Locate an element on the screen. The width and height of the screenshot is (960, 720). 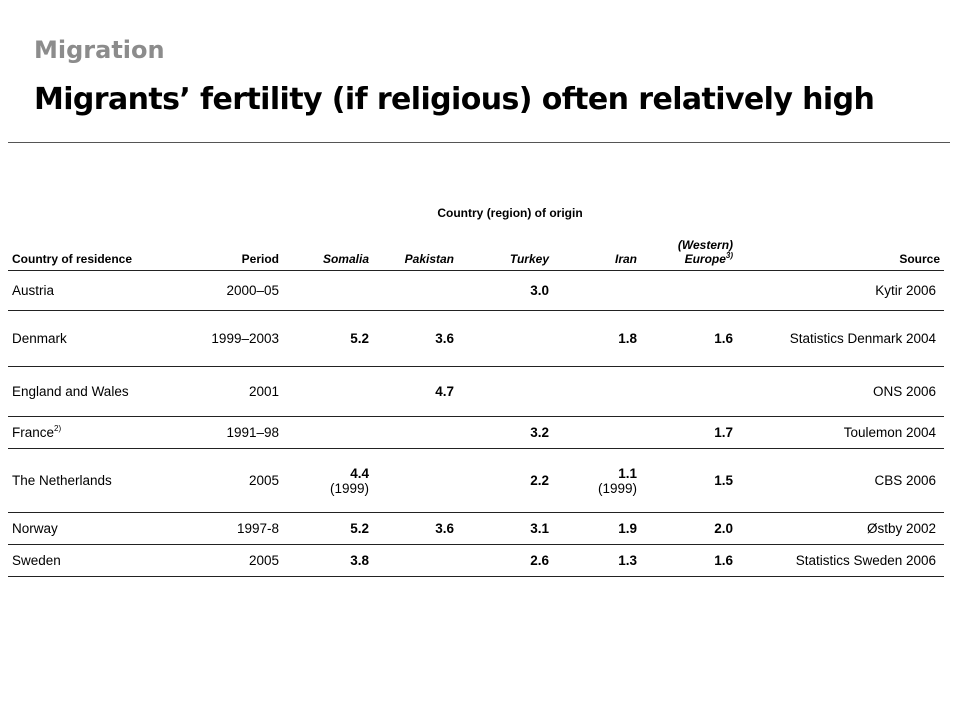
cell-iran: 1.3 is located at coordinates (597, 560).